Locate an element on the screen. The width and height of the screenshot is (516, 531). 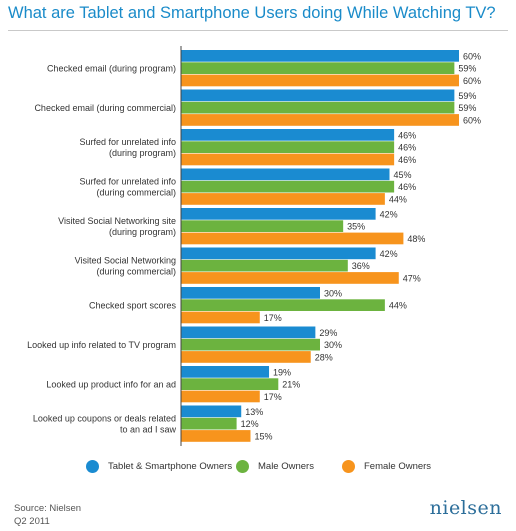
data-label: 47% is located at coordinates (412, 278).